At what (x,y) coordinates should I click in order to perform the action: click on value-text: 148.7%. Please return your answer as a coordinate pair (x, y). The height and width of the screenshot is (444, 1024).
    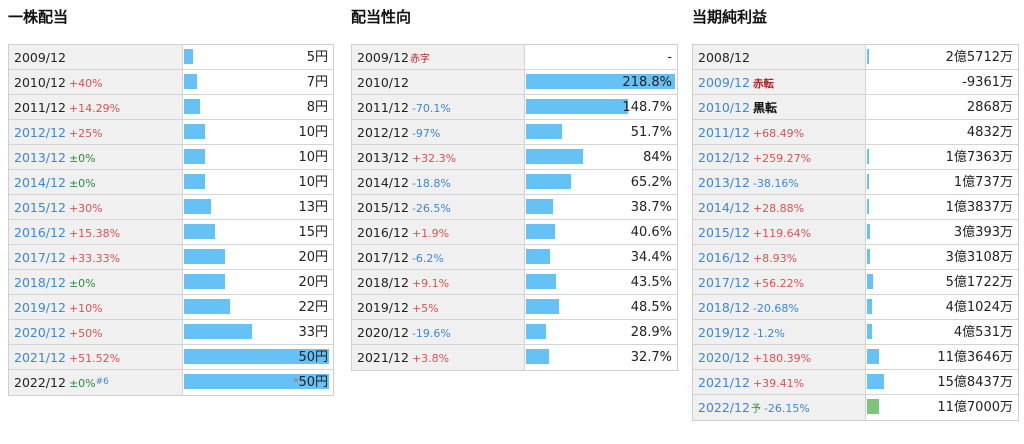
    Looking at the image, I should click on (647, 107).